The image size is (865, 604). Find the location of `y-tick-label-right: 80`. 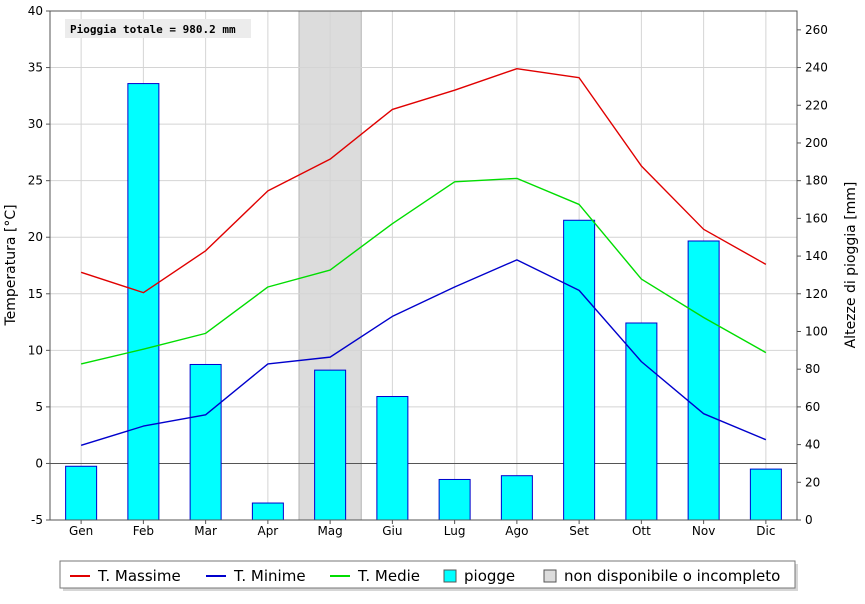

y-tick-label-right: 80 is located at coordinates (812, 369).